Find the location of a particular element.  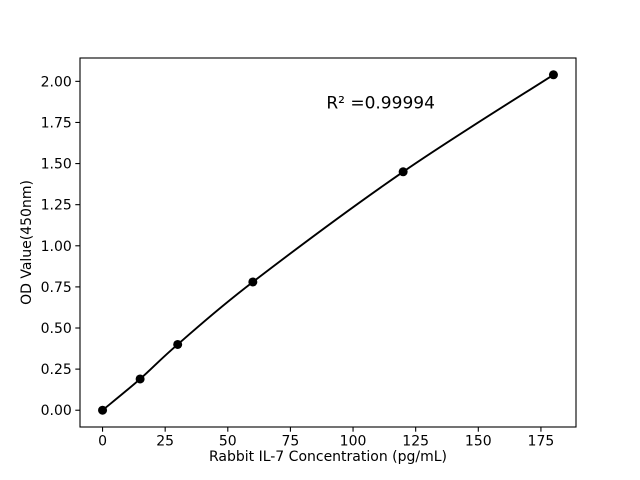

x-tick-label: 50 is located at coordinates (228, 442).